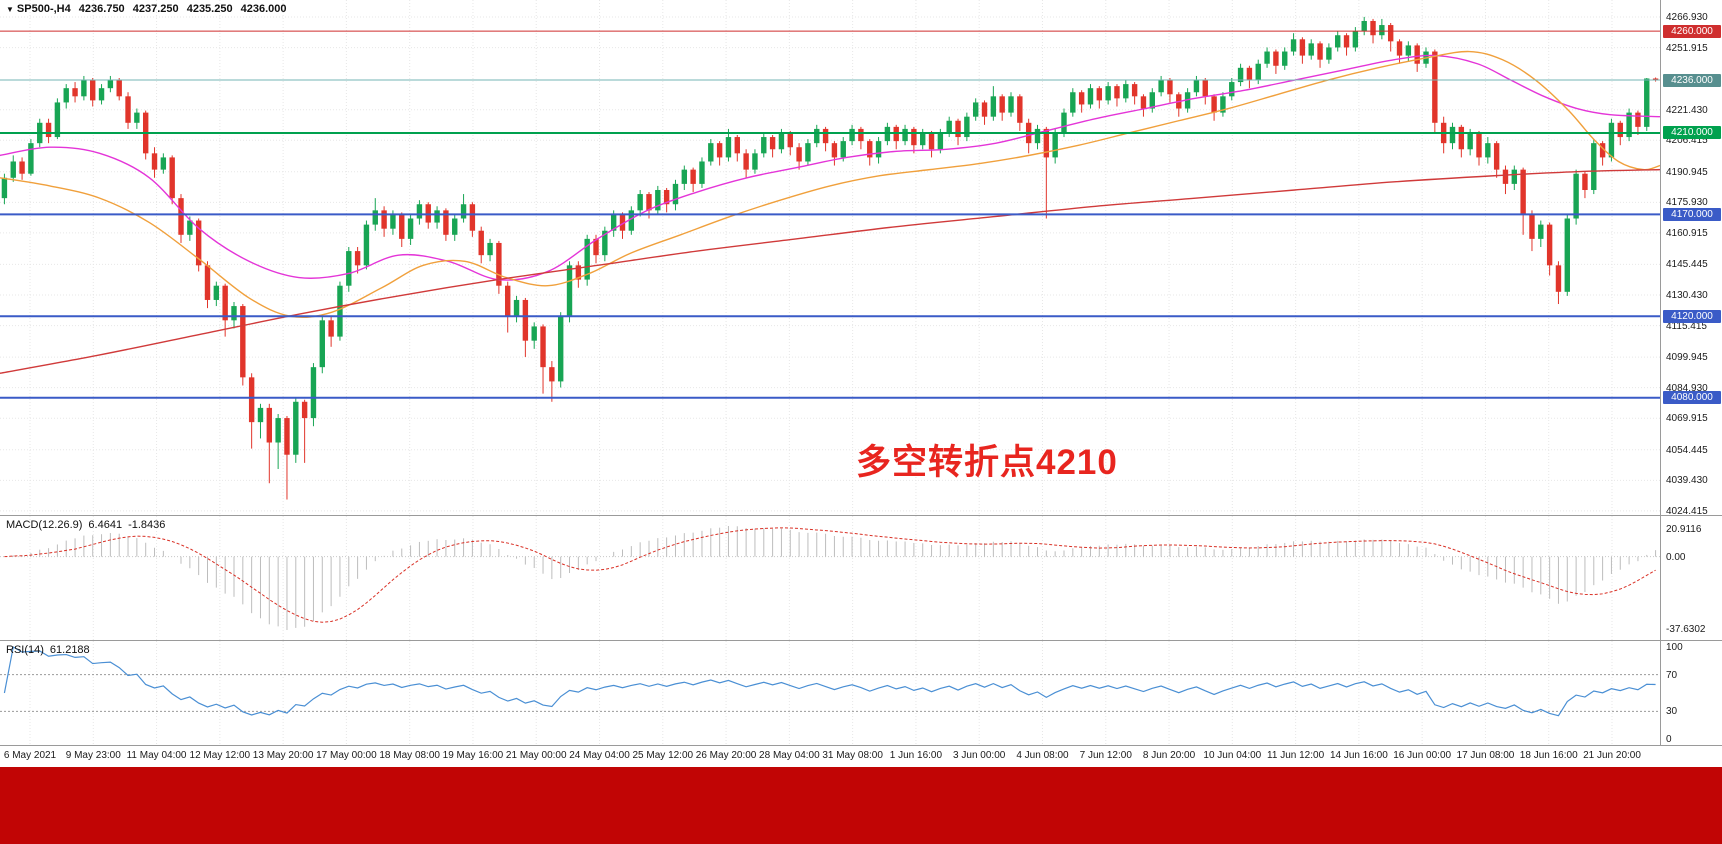 The width and height of the screenshot is (1722, 844). I want to click on time-axis-label: 12 May 12:00, so click(220, 755).